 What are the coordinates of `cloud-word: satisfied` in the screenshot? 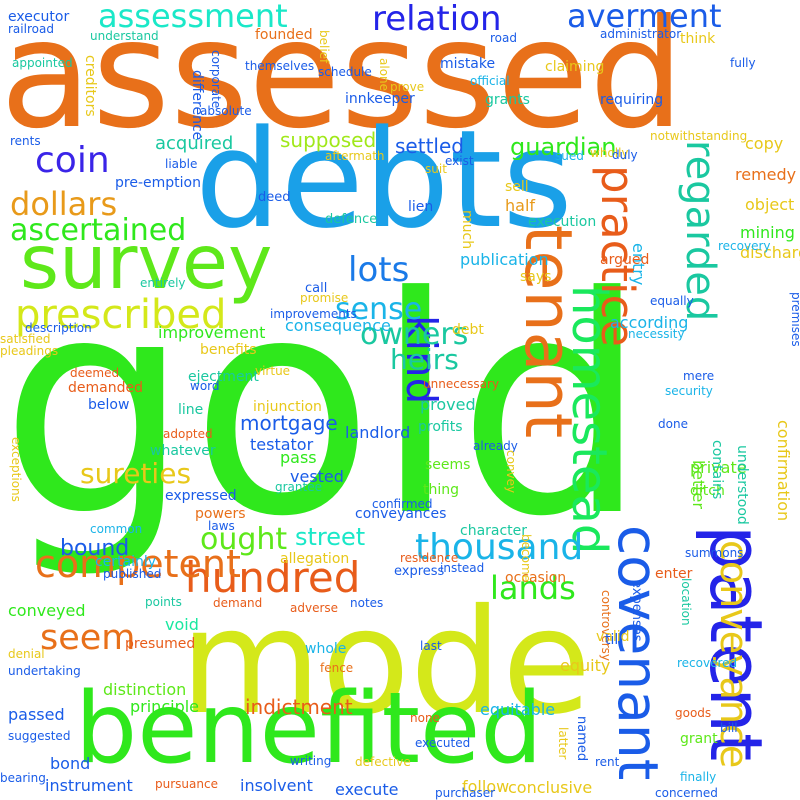 It's located at (25, 339).